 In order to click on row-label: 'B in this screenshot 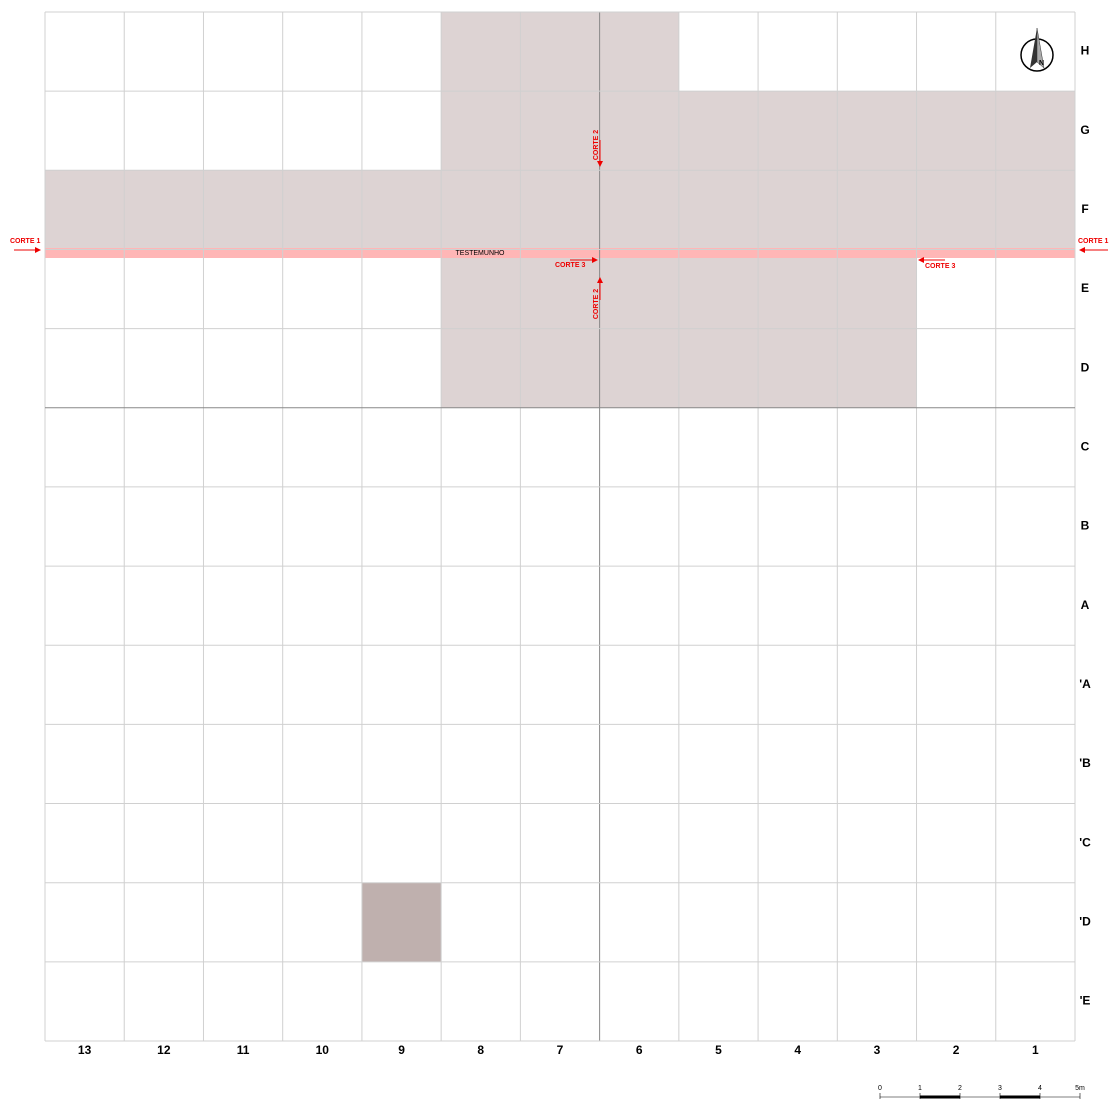, I will do `click(1085, 763)`.